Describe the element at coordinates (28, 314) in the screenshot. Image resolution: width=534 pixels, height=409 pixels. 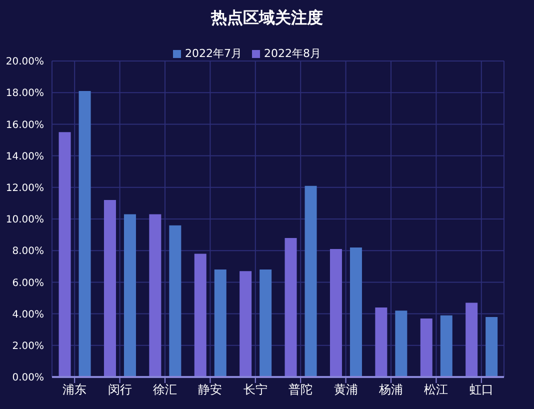
I see `y-tick-label: 4.00%` at that location.